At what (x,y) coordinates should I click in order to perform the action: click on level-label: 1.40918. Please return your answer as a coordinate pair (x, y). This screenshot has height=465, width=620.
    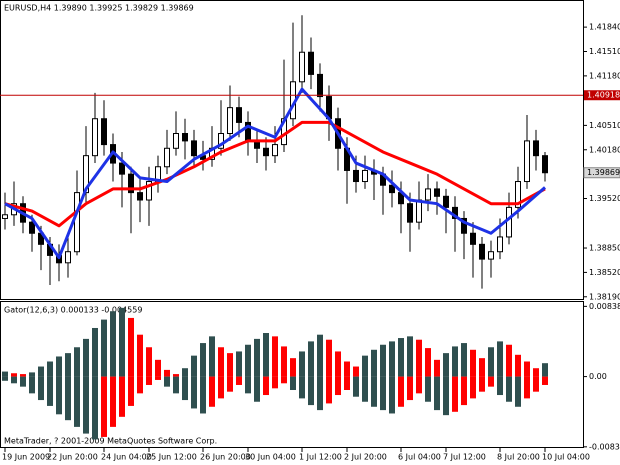
    Looking at the image, I should click on (603, 95).